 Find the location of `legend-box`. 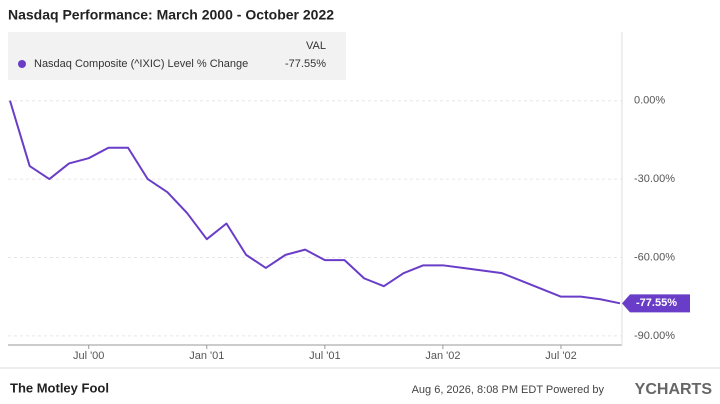

legend-box is located at coordinates (177, 56).